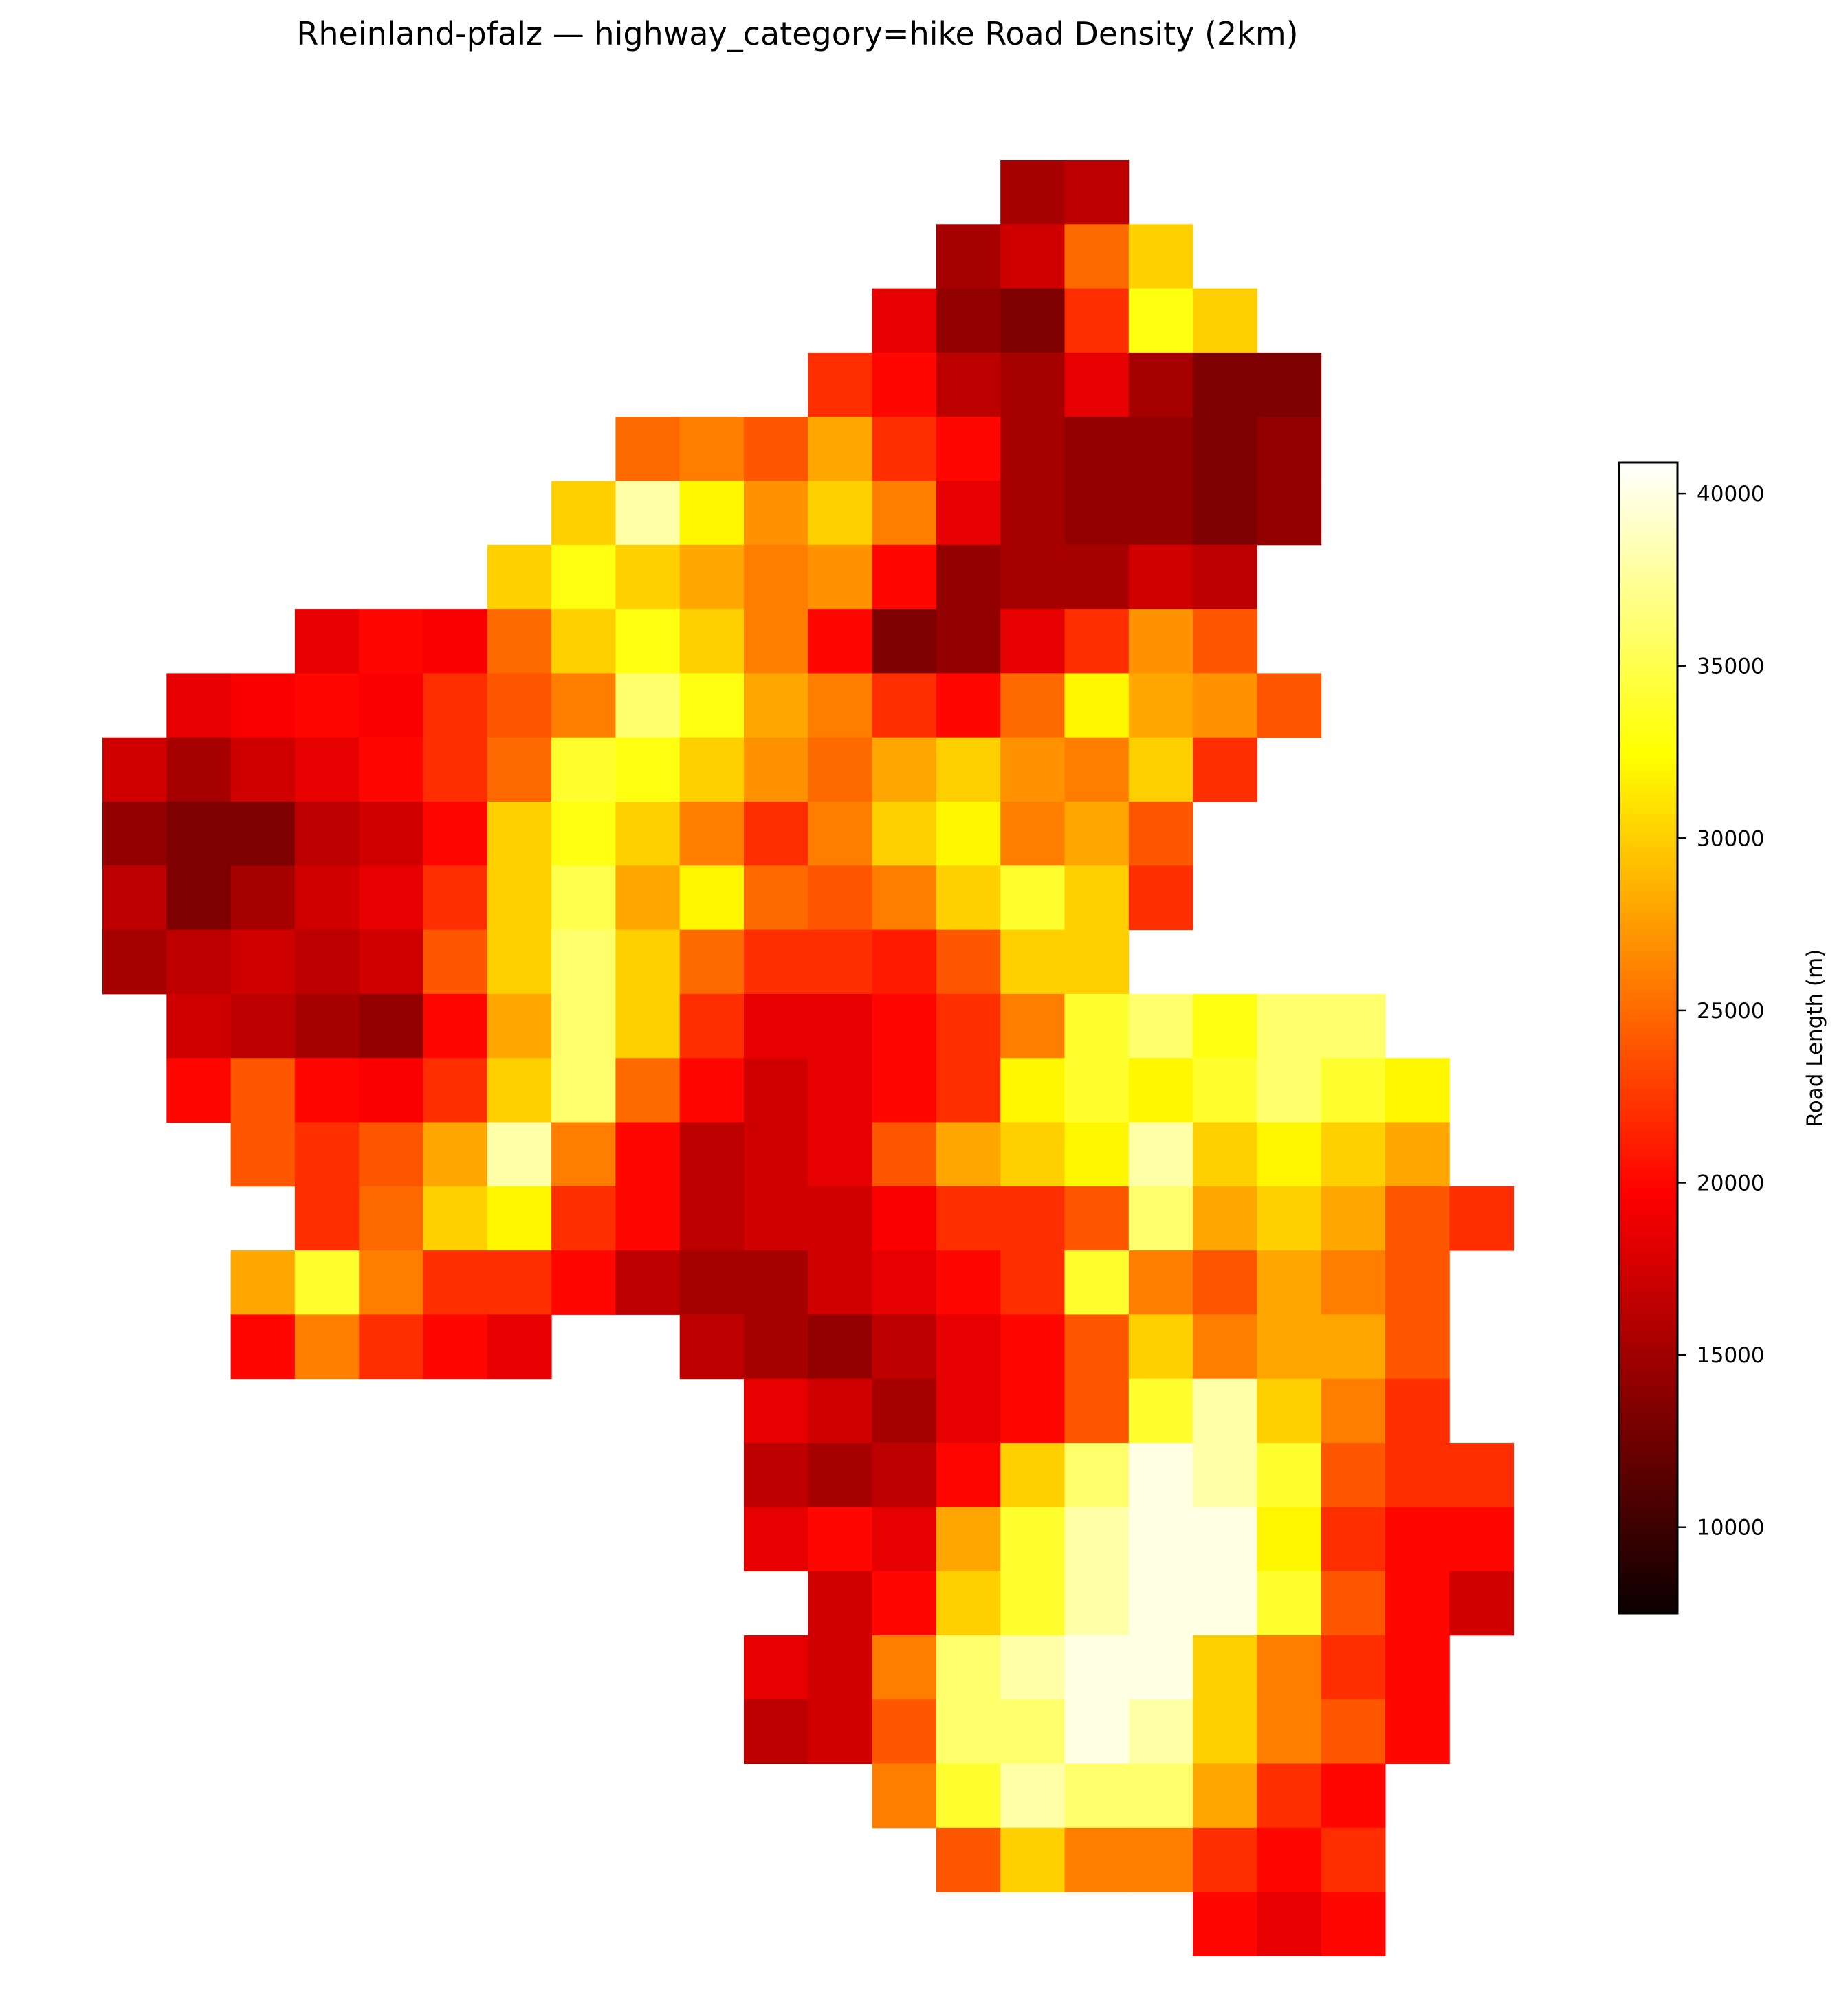  Describe the element at coordinates (1731, 1355) in the screenshot. I see `colorbar-tick-label: 15000` at that location.